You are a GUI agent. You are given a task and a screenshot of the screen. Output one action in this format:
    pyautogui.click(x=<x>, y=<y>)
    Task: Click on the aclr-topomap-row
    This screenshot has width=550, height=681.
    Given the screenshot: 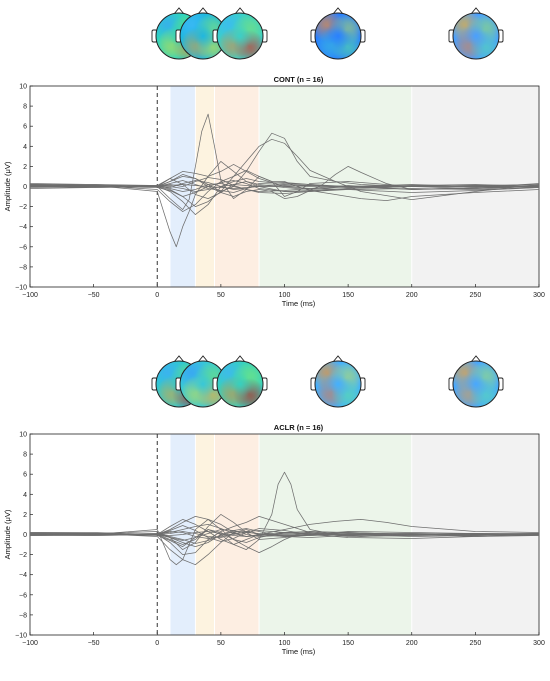 What is the action you would take?
    pyautogui.click(x=327, y=381)
    